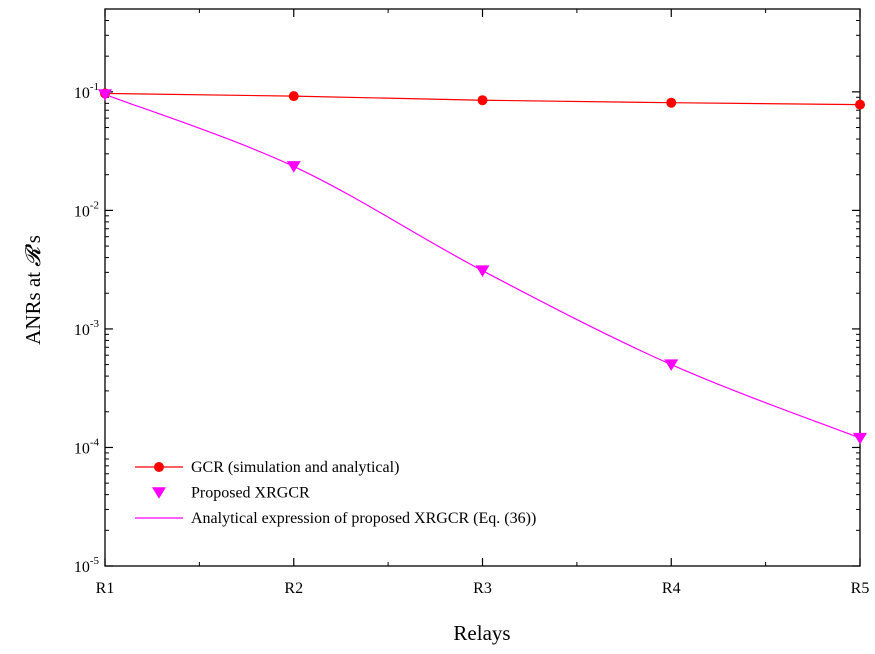  I want to click on y-tick-label: 10⁻⁴, so click(87, 446).